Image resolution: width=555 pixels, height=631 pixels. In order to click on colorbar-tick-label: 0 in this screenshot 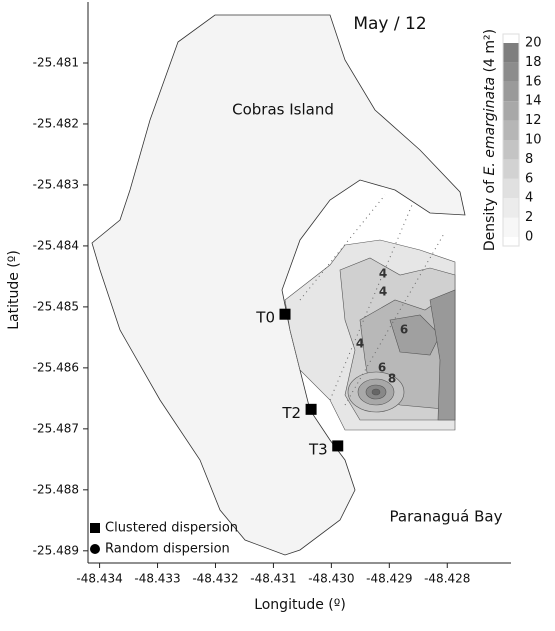, I will do `click(529, 237)`.